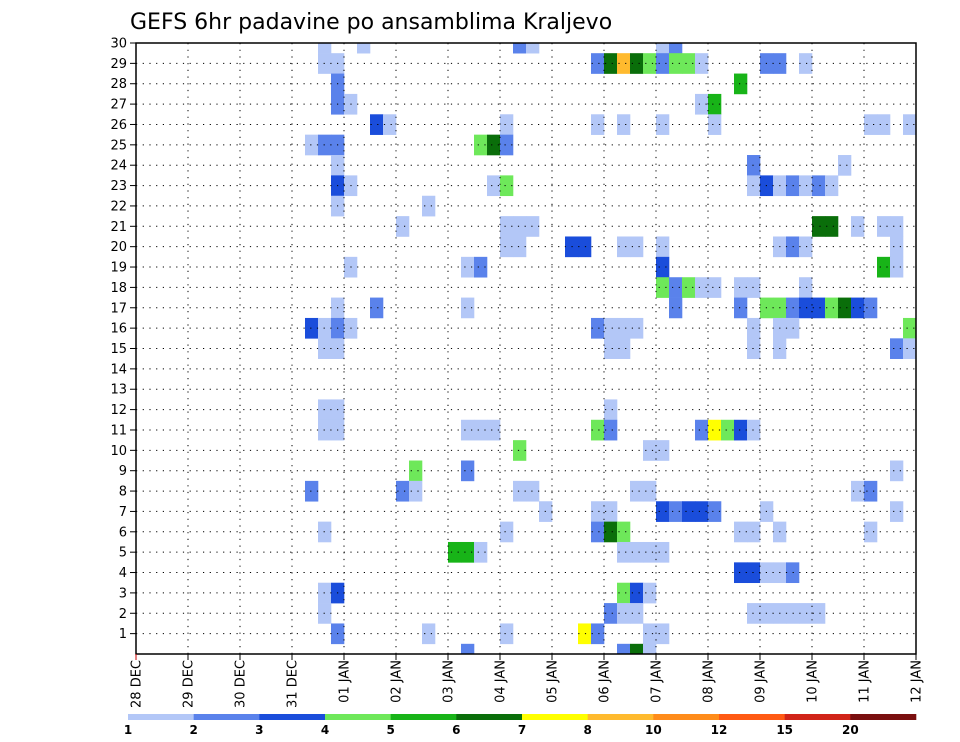  What do you see at coordinates (118, 166) in the screenshot?
I see `y-tick-label: 24` at bounding box center [118, 166].